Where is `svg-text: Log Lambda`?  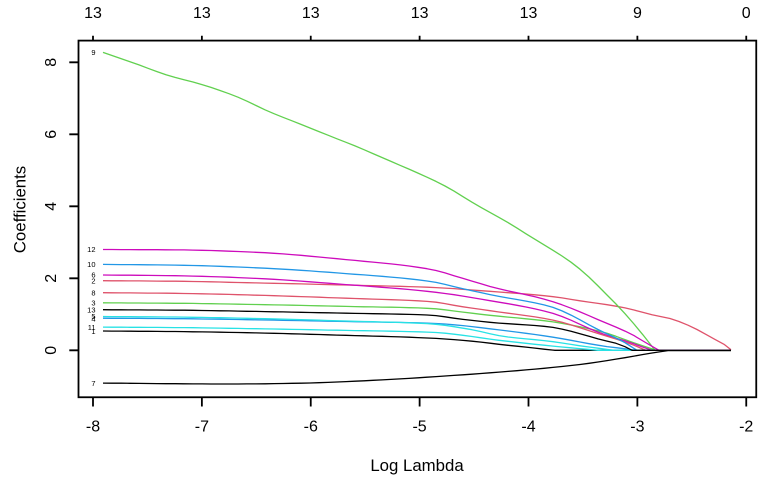
svg-text: Log Lambda is located at coordinates (417, 465).